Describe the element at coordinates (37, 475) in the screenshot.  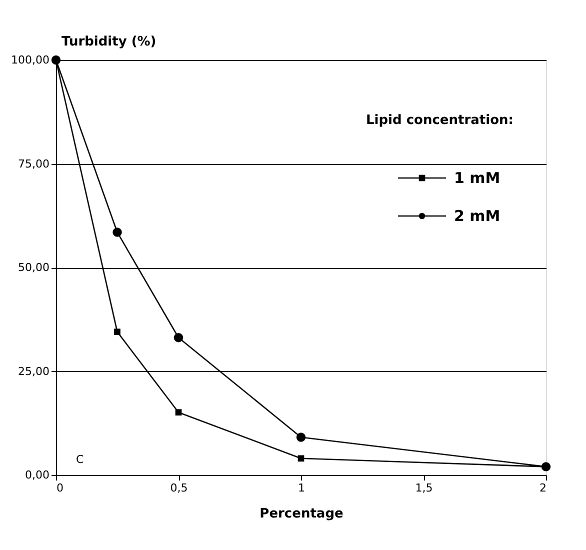
I see `y-tick-label: 0,00` at that location.